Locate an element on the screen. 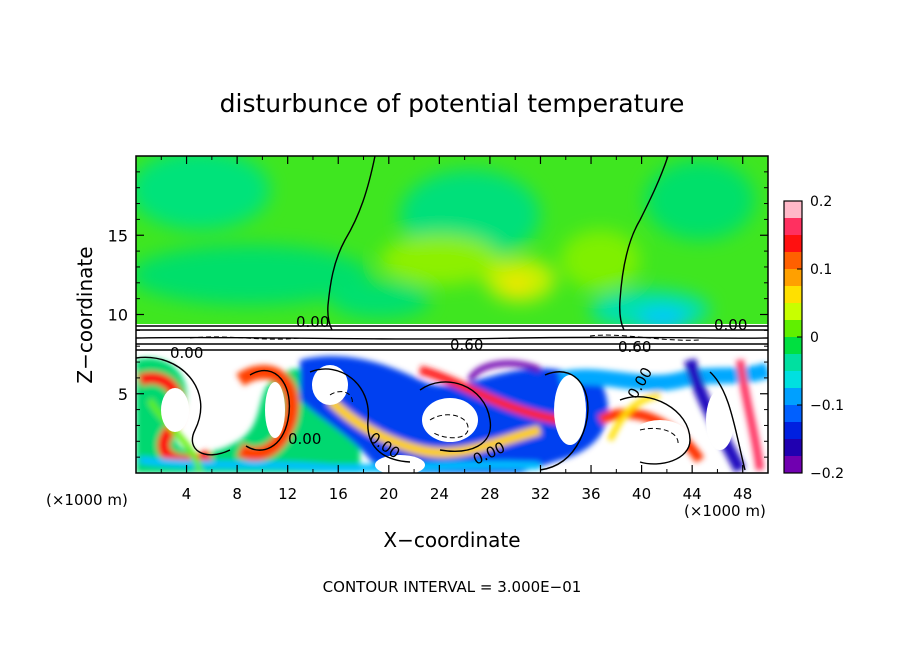 This screenshot has height=654, width=904. lower-field is located at coordinates (452, 411).